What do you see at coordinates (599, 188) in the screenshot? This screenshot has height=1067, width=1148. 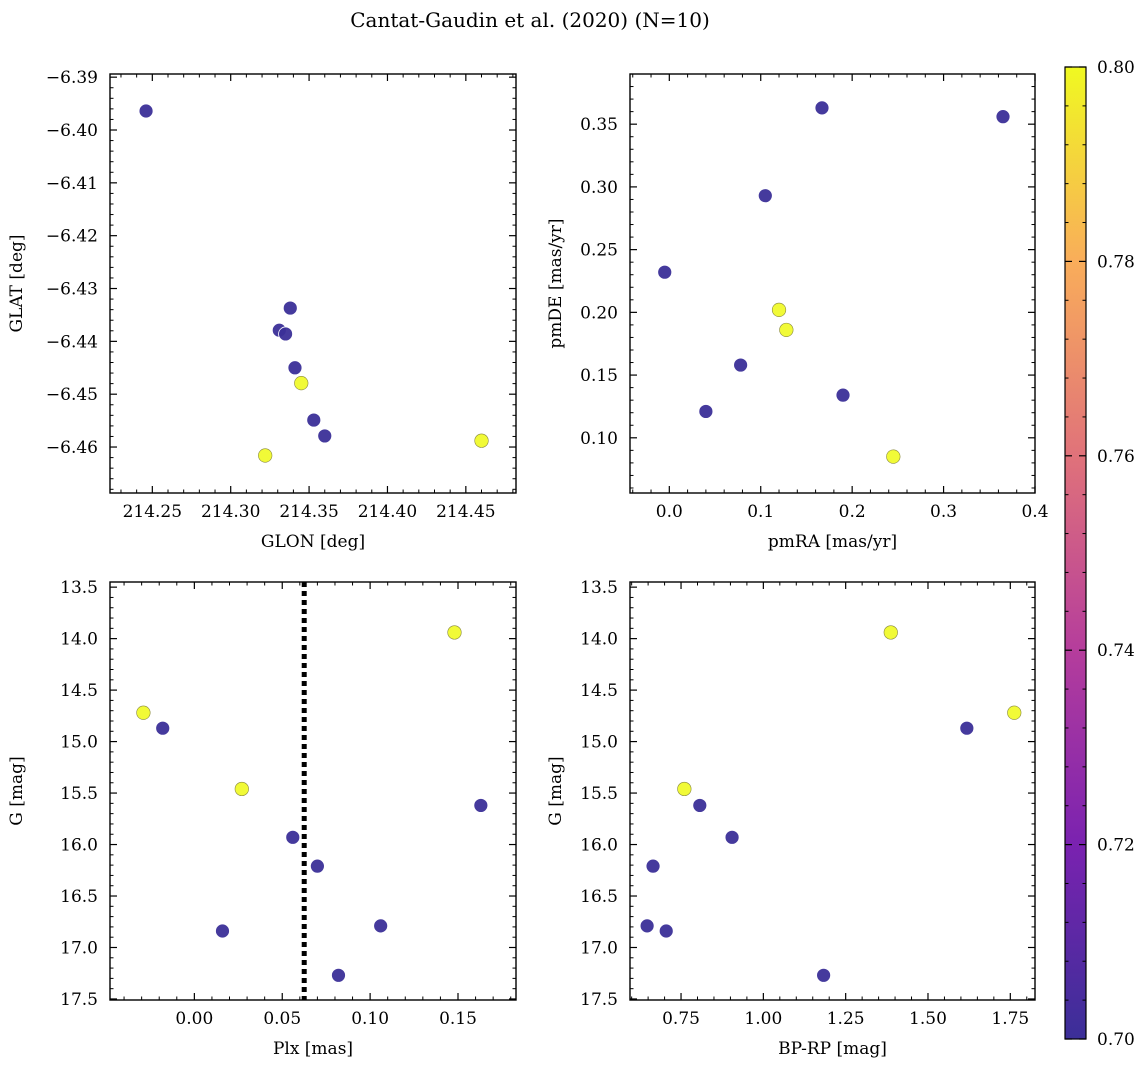 I see `y-tick-label: 0.30` at bounding box center [599, 188].